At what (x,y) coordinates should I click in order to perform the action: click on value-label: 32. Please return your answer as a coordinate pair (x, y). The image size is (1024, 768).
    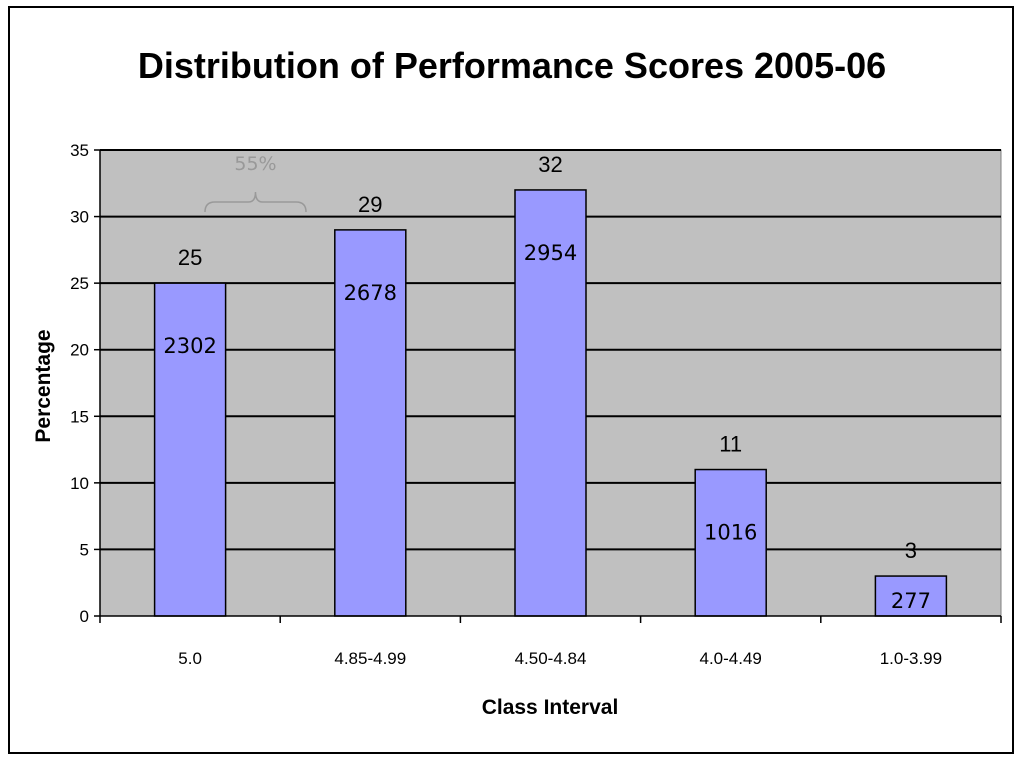
    Looking at the image, I should click on (550, 164).